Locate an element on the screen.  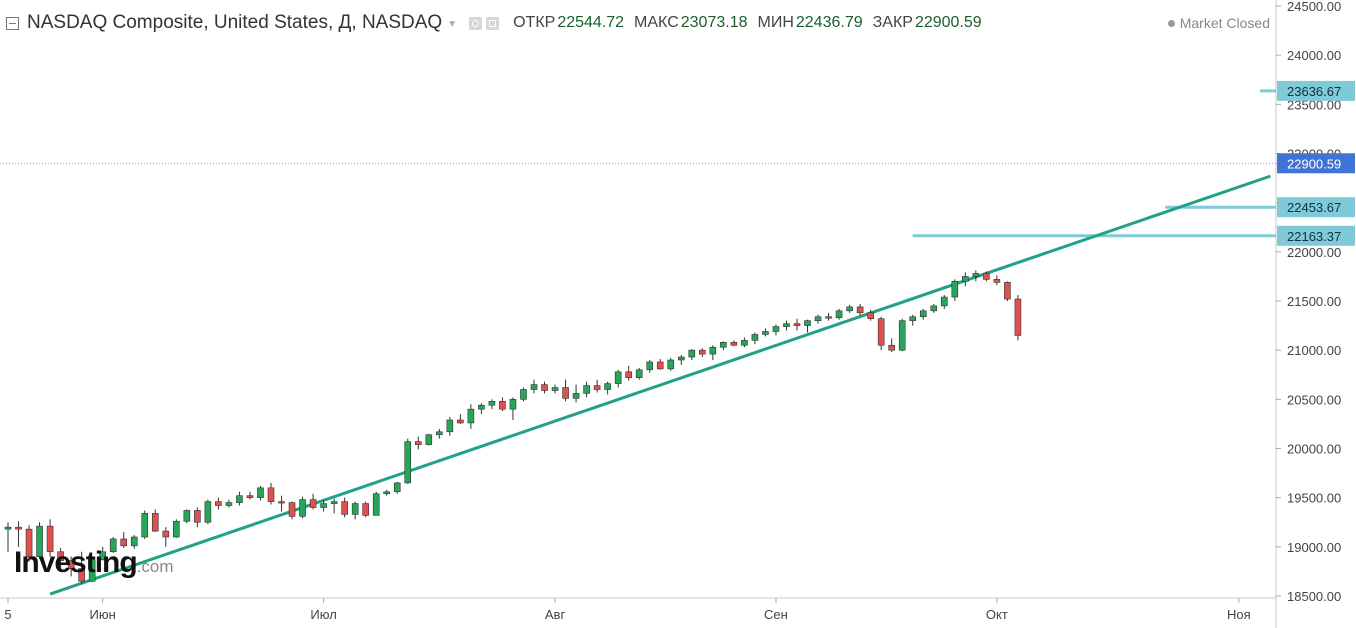
level-tag-label: 23636.67 is located at coordinates (1314, 91).